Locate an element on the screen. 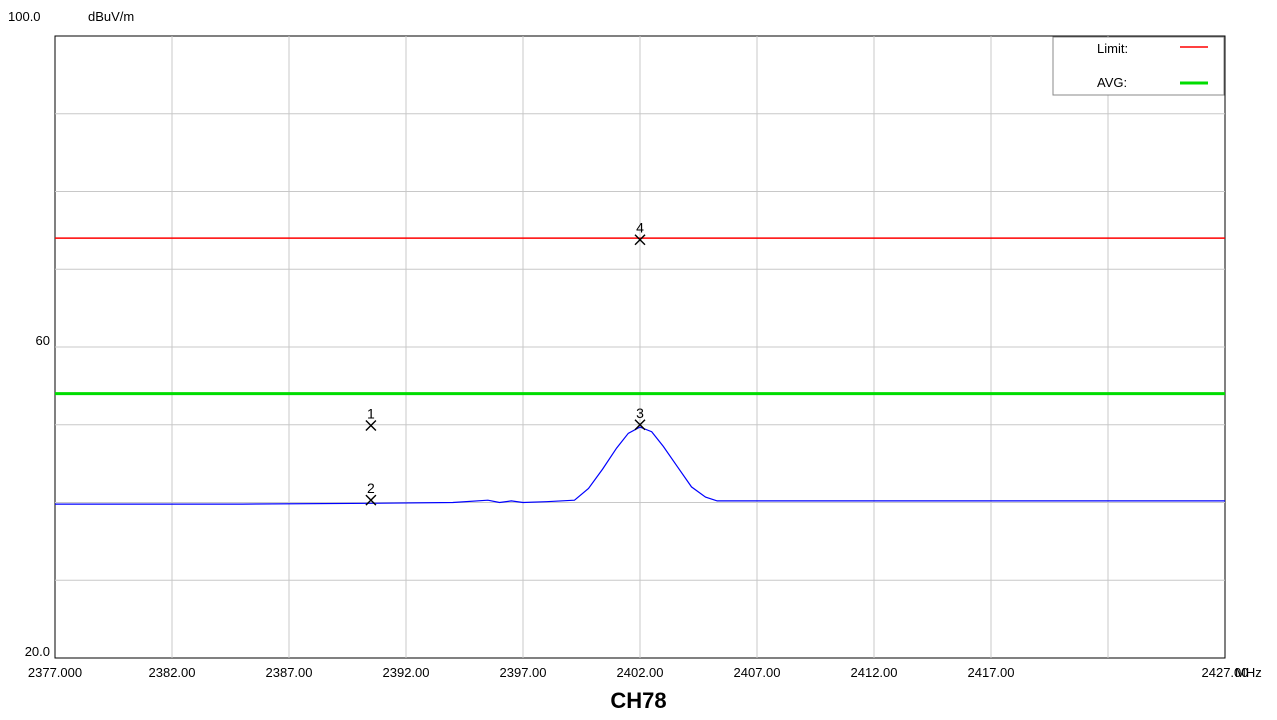 The width and height of the screenshot is (1277, 720). legend-box is located at coordinates (1138, 66).